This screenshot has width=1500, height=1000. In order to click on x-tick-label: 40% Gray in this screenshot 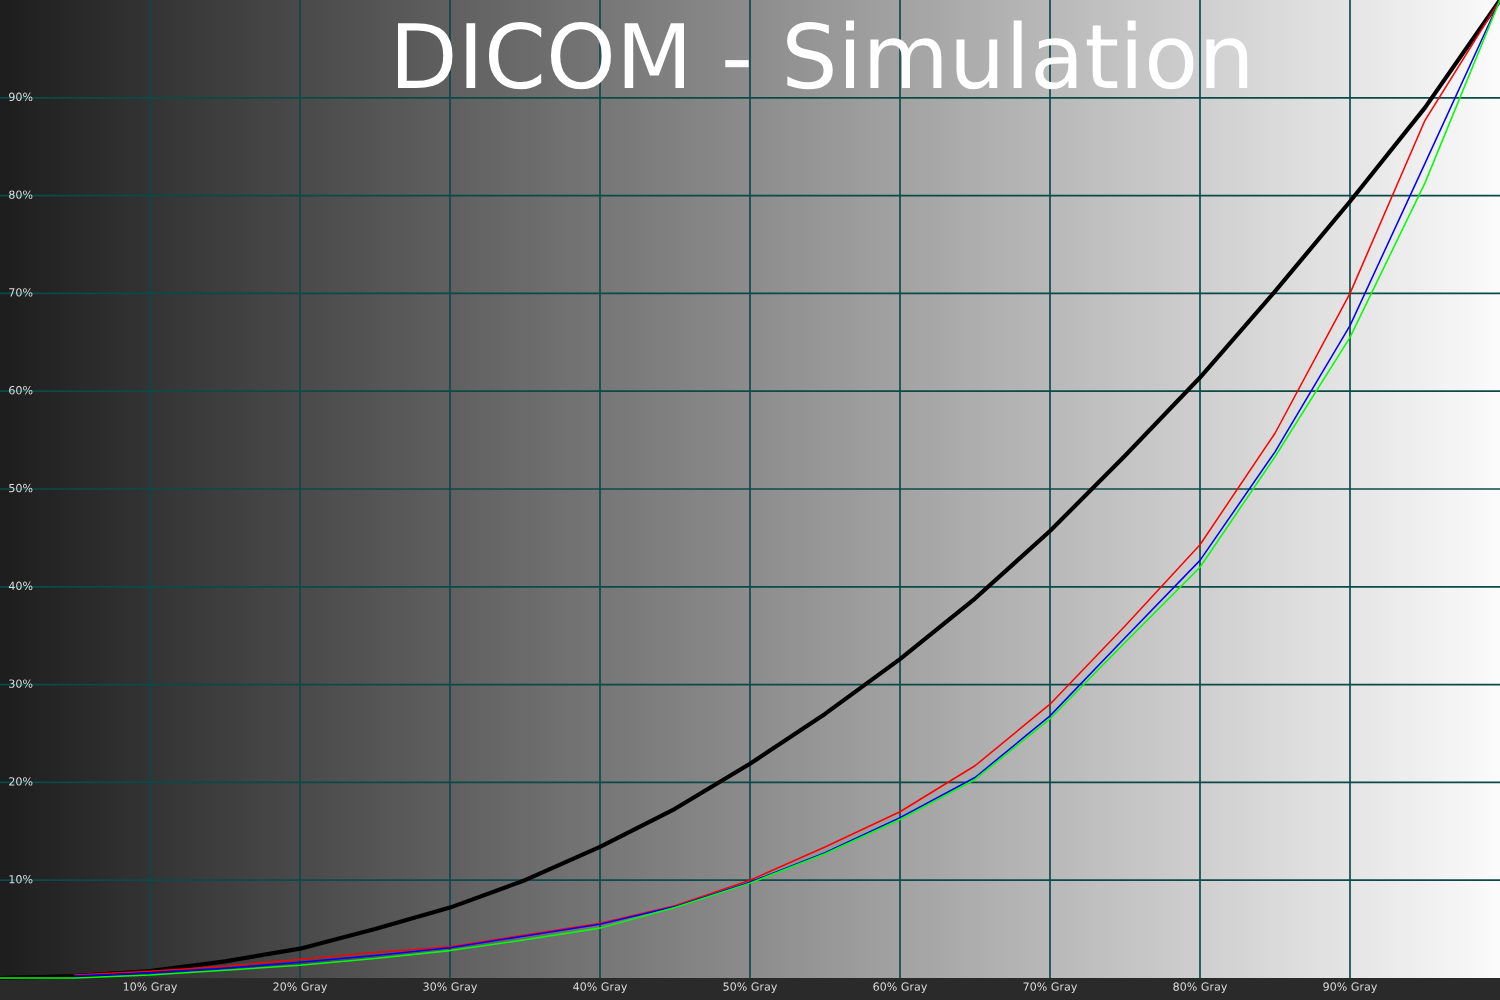, I will do `click(600, 987)`.